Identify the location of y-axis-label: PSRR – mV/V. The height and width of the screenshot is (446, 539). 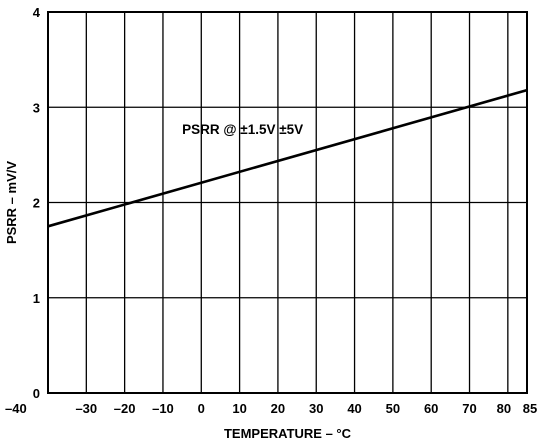
(11, 202).